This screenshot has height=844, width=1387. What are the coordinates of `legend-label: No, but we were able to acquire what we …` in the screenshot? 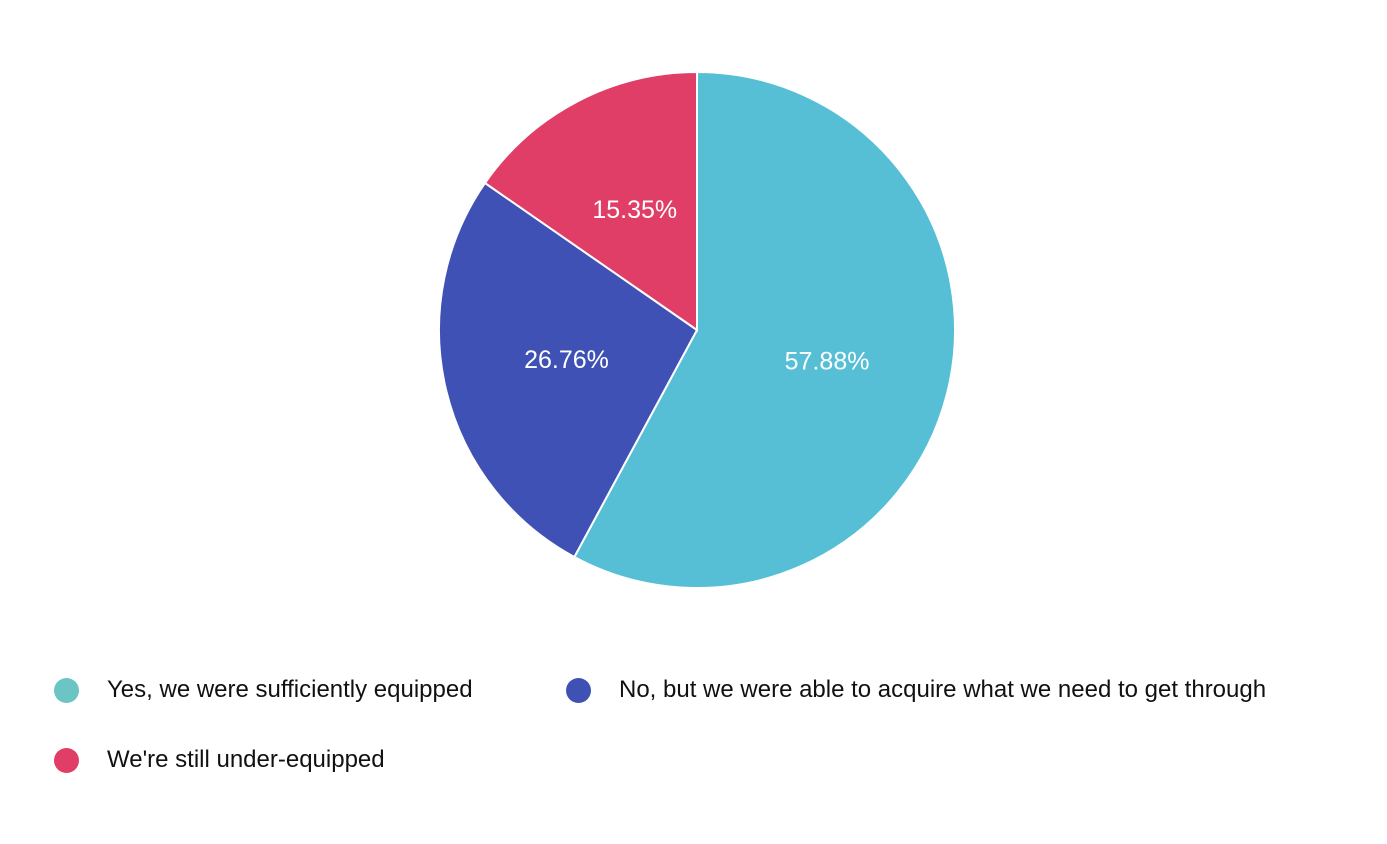 It's located at (943, 689).